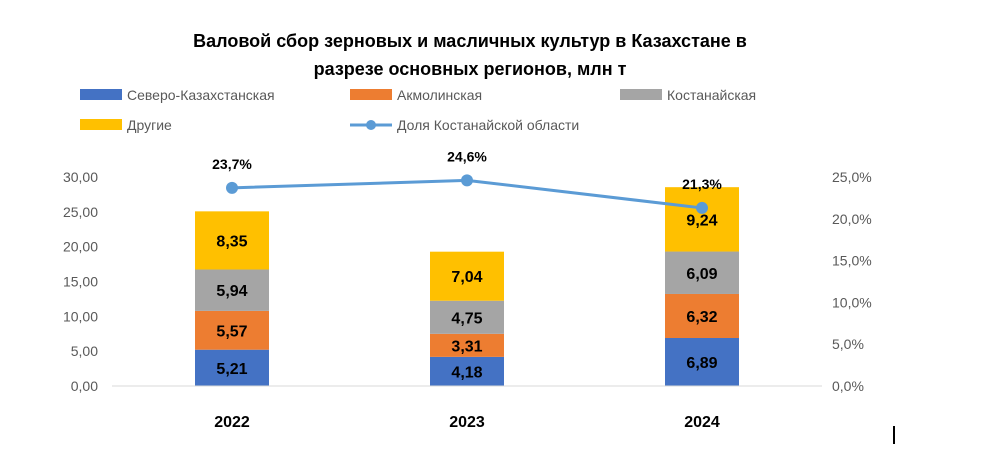 The height and width of the screenshot is (452, 993). I want to click on left-tick-label: 20,00, so click(80, 247).